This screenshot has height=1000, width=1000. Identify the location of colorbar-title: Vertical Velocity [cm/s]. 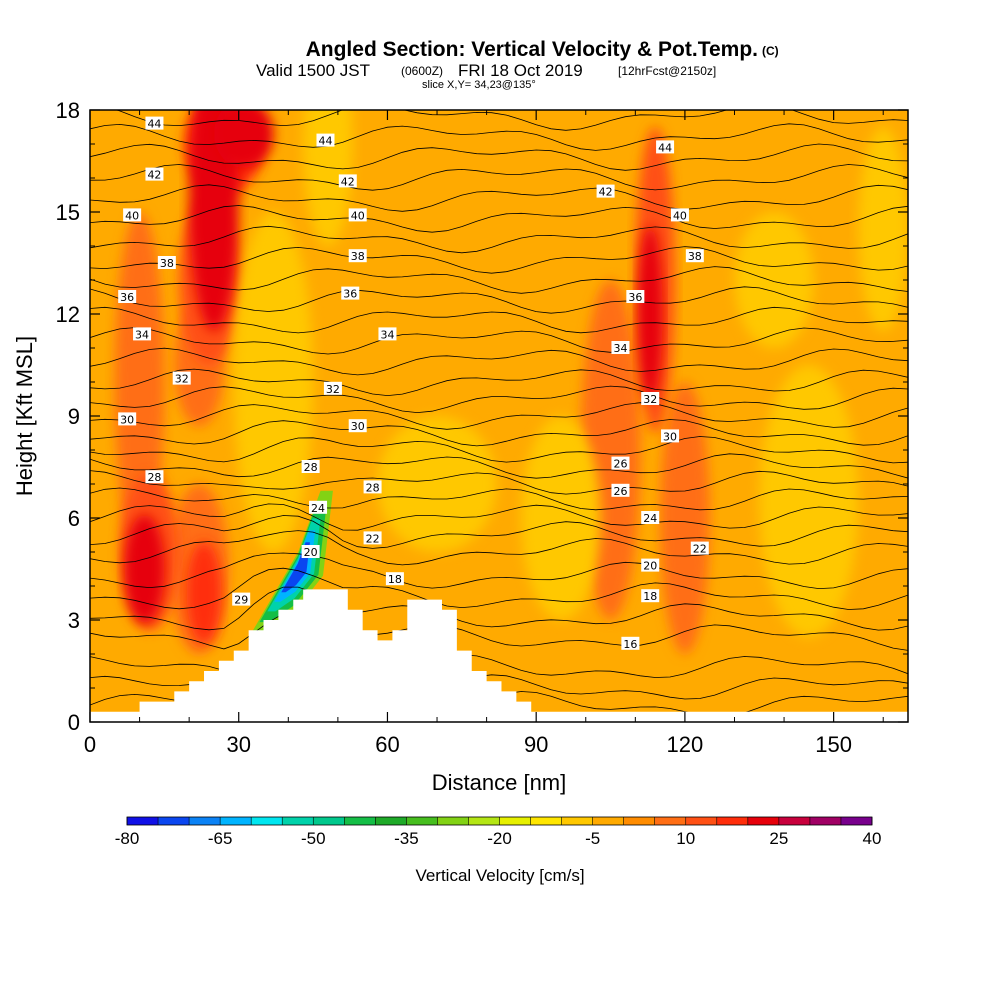
(499, 875).